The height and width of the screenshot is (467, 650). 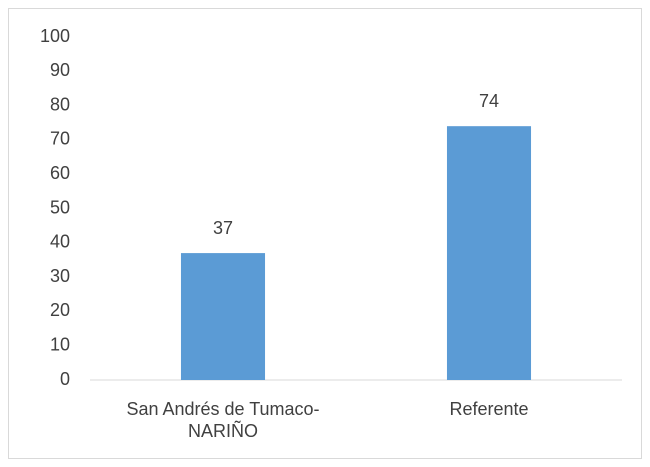 What do you see at coordinates (489, 409) in the screenshot?
I see `x-tick-label: Referente` at bounding box center [489, 409].